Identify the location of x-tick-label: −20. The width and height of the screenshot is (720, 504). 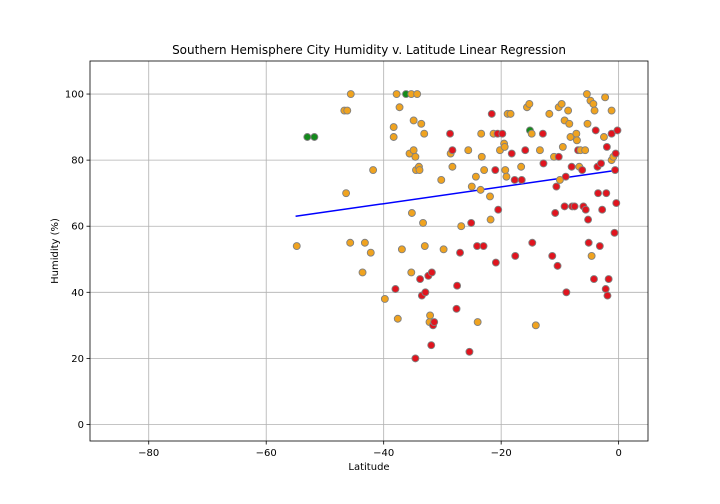
(501, 453).